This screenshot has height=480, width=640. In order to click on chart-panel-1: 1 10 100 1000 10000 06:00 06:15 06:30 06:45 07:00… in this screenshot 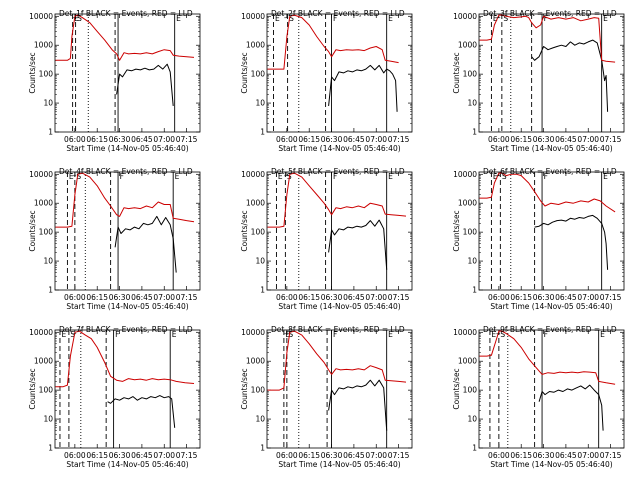, I will do `click(114, 81)`.